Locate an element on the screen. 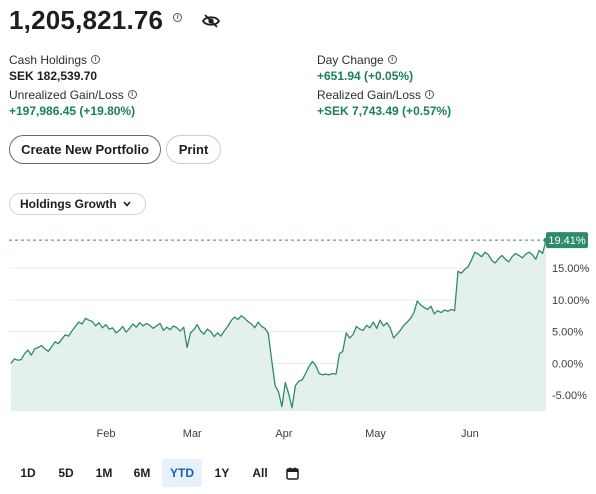  current-value-label: 19.41% is located at coordinates (567, 241).